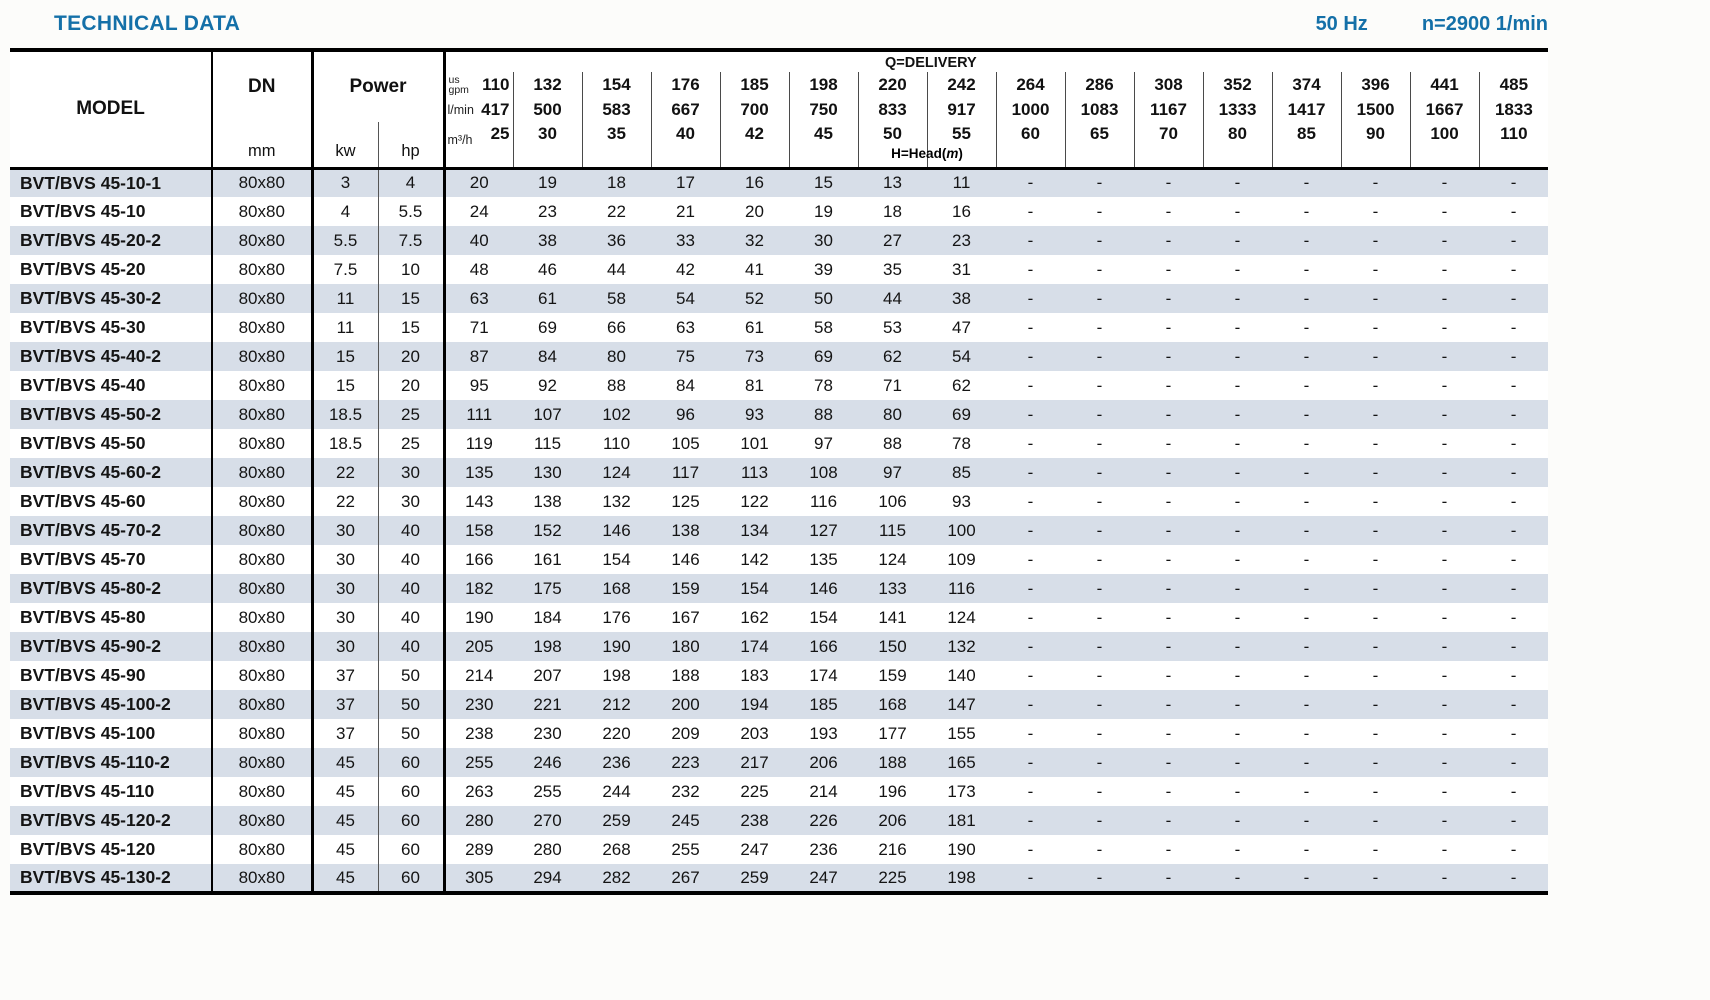  Describe the element at coordinates (892, 878) in the screenshot. I see `head-value-cell: 225` at that location.